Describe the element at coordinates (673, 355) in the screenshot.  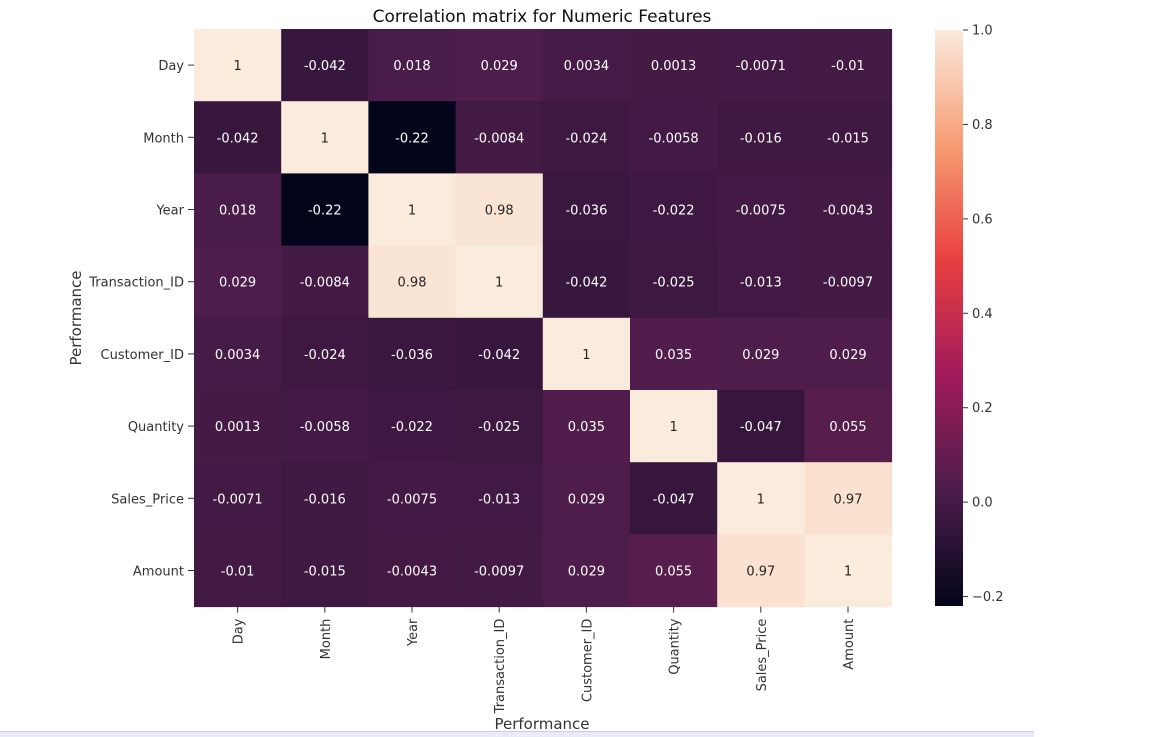
I see `cell-value-label: 0.035` at that location.